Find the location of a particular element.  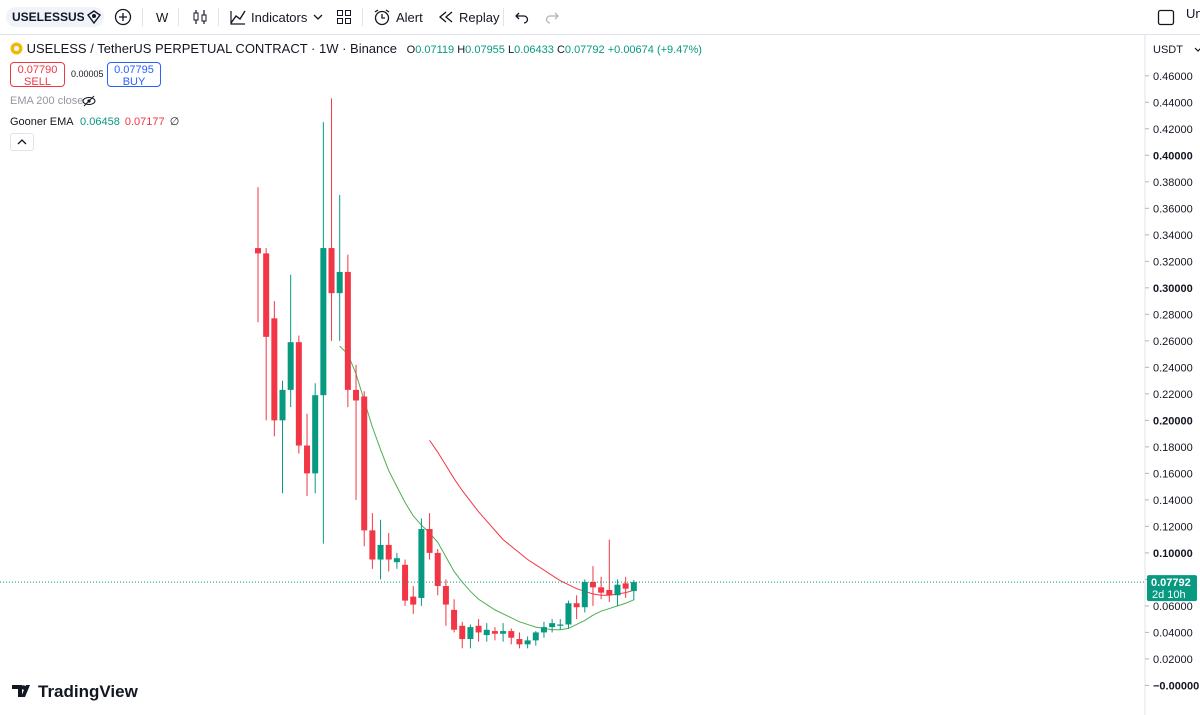

collapse-legend is located at coordinates (22, 142).